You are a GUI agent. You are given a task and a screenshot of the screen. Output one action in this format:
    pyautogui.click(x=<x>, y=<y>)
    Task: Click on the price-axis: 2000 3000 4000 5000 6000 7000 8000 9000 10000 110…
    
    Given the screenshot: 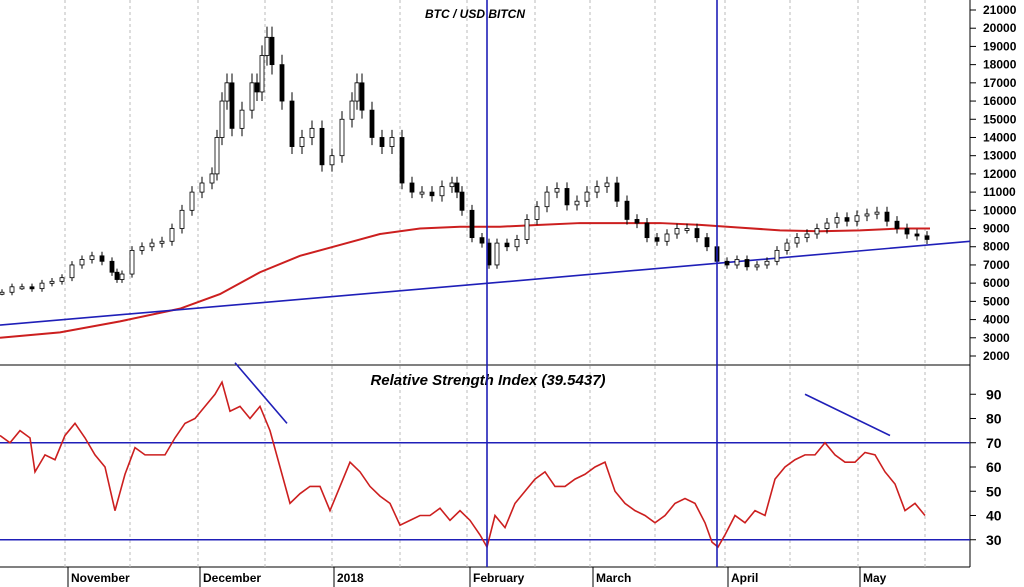 What is the action you would take?
    pyautogui.click(x=993, y=183)
    